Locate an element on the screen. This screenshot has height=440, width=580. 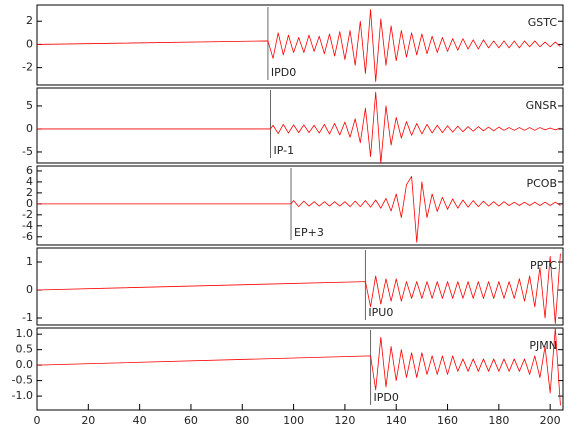
y-tick-label: 0.0 is located at coordinates (25, 364).